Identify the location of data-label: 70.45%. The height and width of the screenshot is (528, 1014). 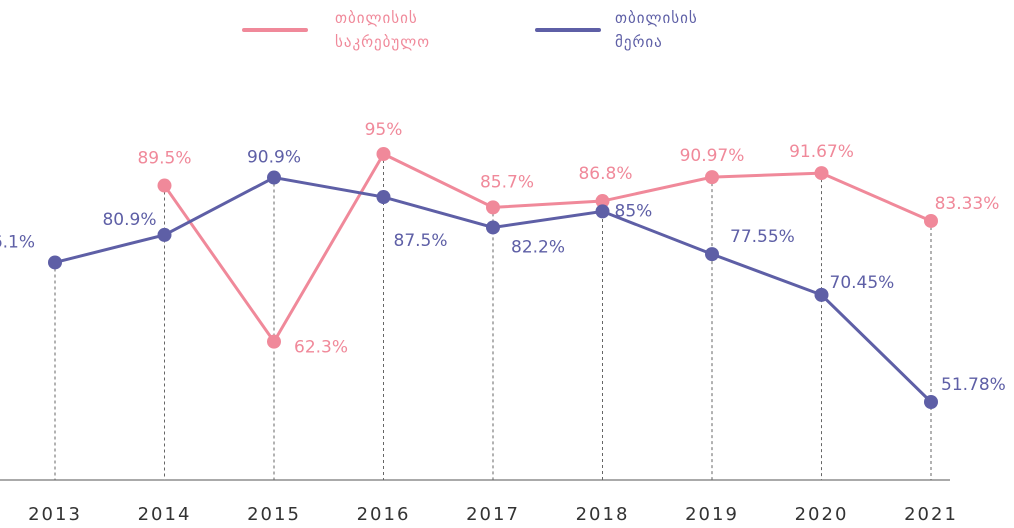
(862, 283).